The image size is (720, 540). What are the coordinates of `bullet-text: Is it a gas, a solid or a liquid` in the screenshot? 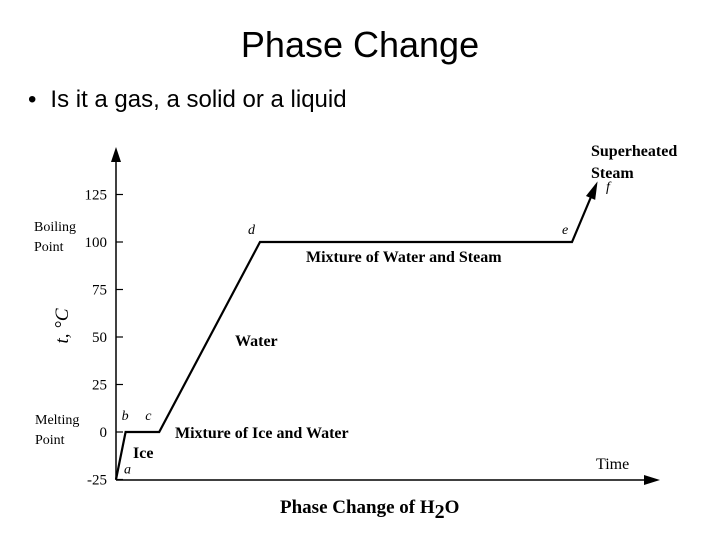 It's located at (198, 99).